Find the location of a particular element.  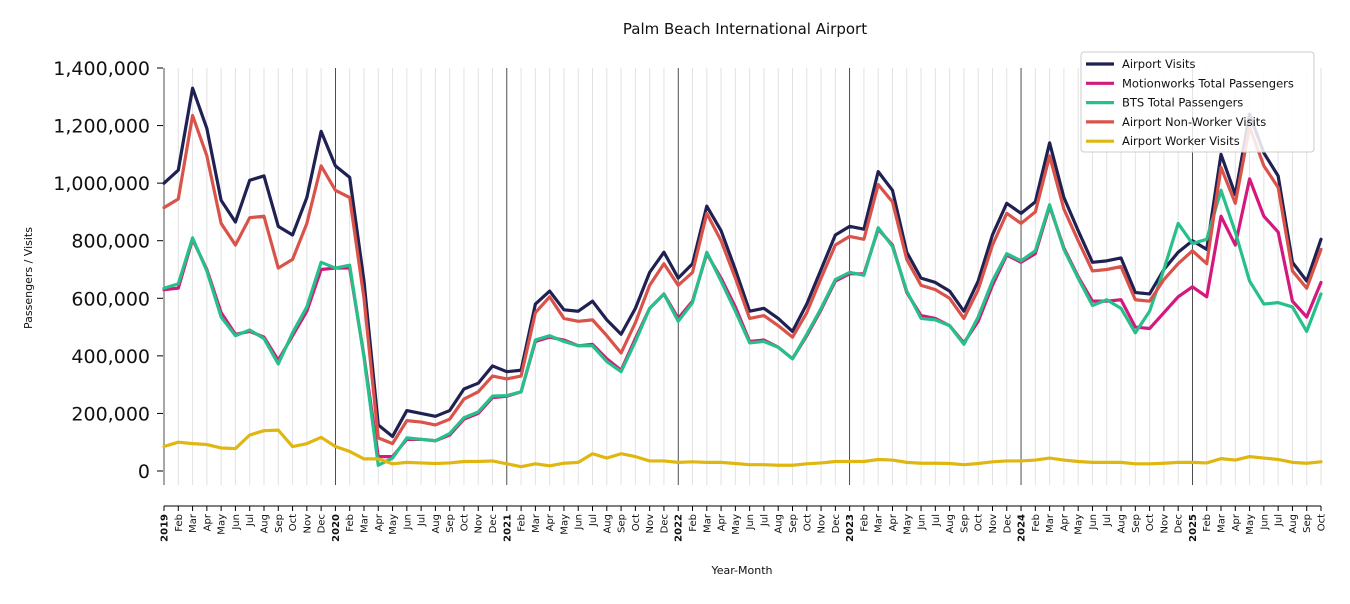

legend-box is located at coordinates (1197, 102).